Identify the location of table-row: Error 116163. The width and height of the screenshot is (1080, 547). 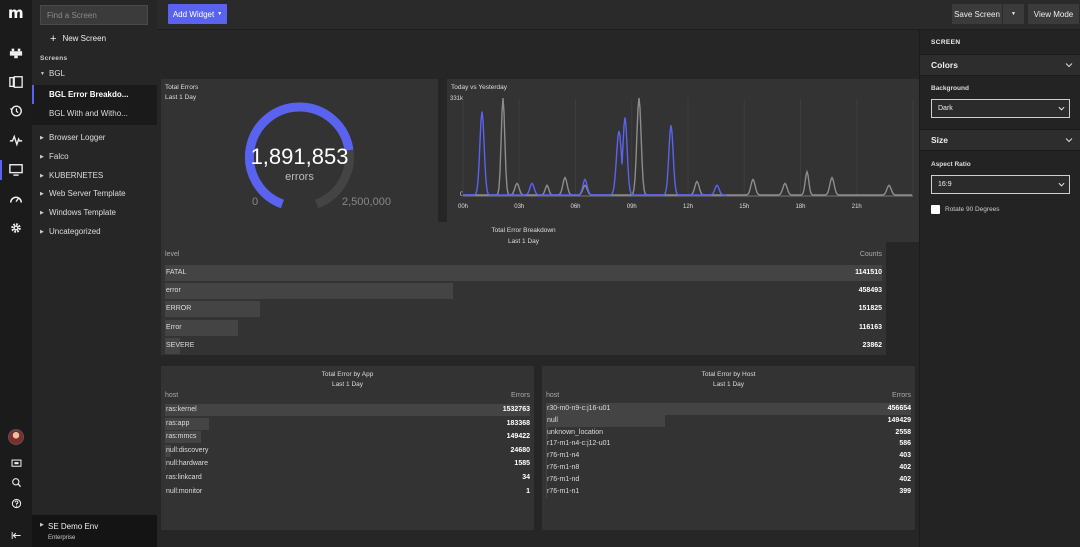
(523, 327).